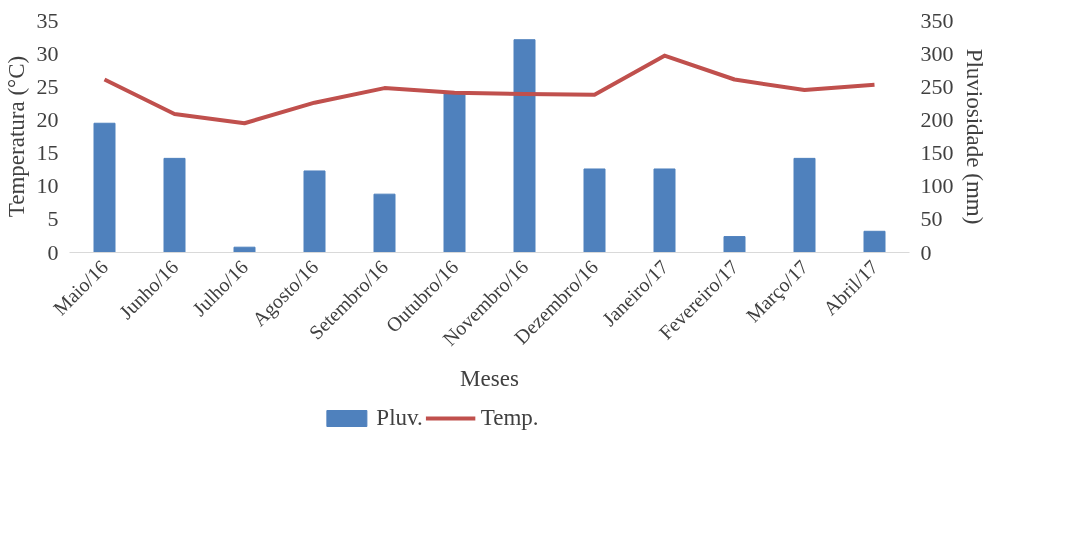 The height and width of the screenshot is (548, 1074). I want to click on y2-axis-title: Pluviosidade (mm), so click(974, 136).